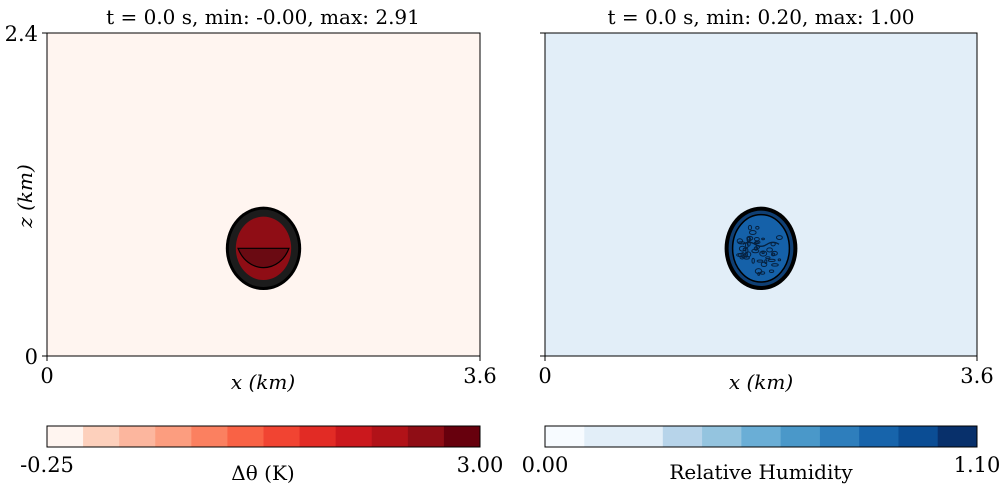 The height and width of the screenshot is (499, 1006). I want to click on left-thermal-bubble, so click(263, 248).